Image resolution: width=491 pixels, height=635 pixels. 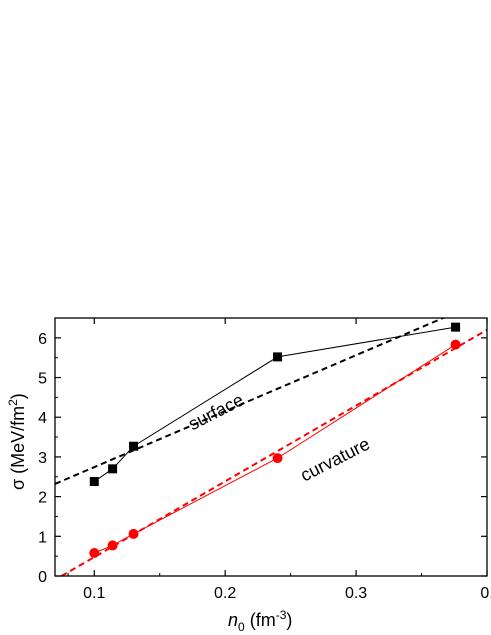 What do you see at coordinates (485, 593) in the screenshot?
I see `x-tick-label-3: 0.` at bounding box center [485, 593].